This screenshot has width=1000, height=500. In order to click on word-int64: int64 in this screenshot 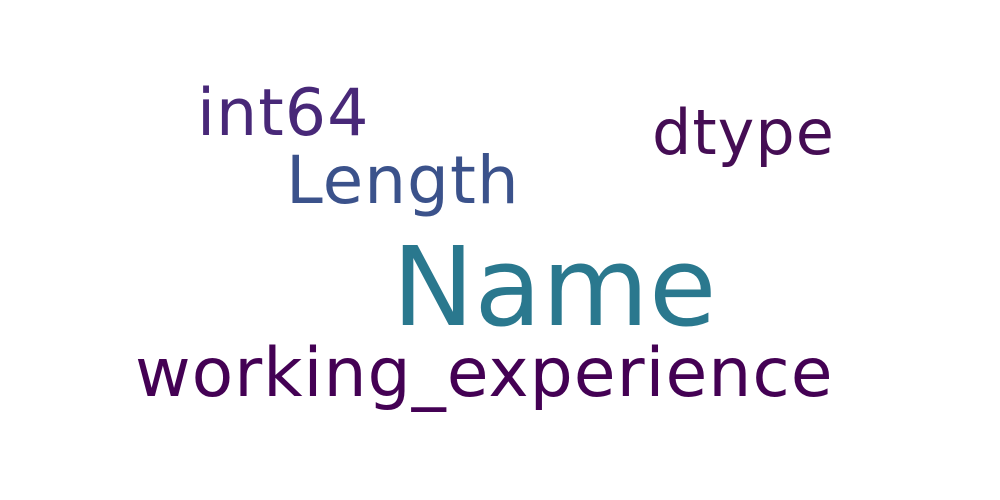, I will do `click(283, 113)`.